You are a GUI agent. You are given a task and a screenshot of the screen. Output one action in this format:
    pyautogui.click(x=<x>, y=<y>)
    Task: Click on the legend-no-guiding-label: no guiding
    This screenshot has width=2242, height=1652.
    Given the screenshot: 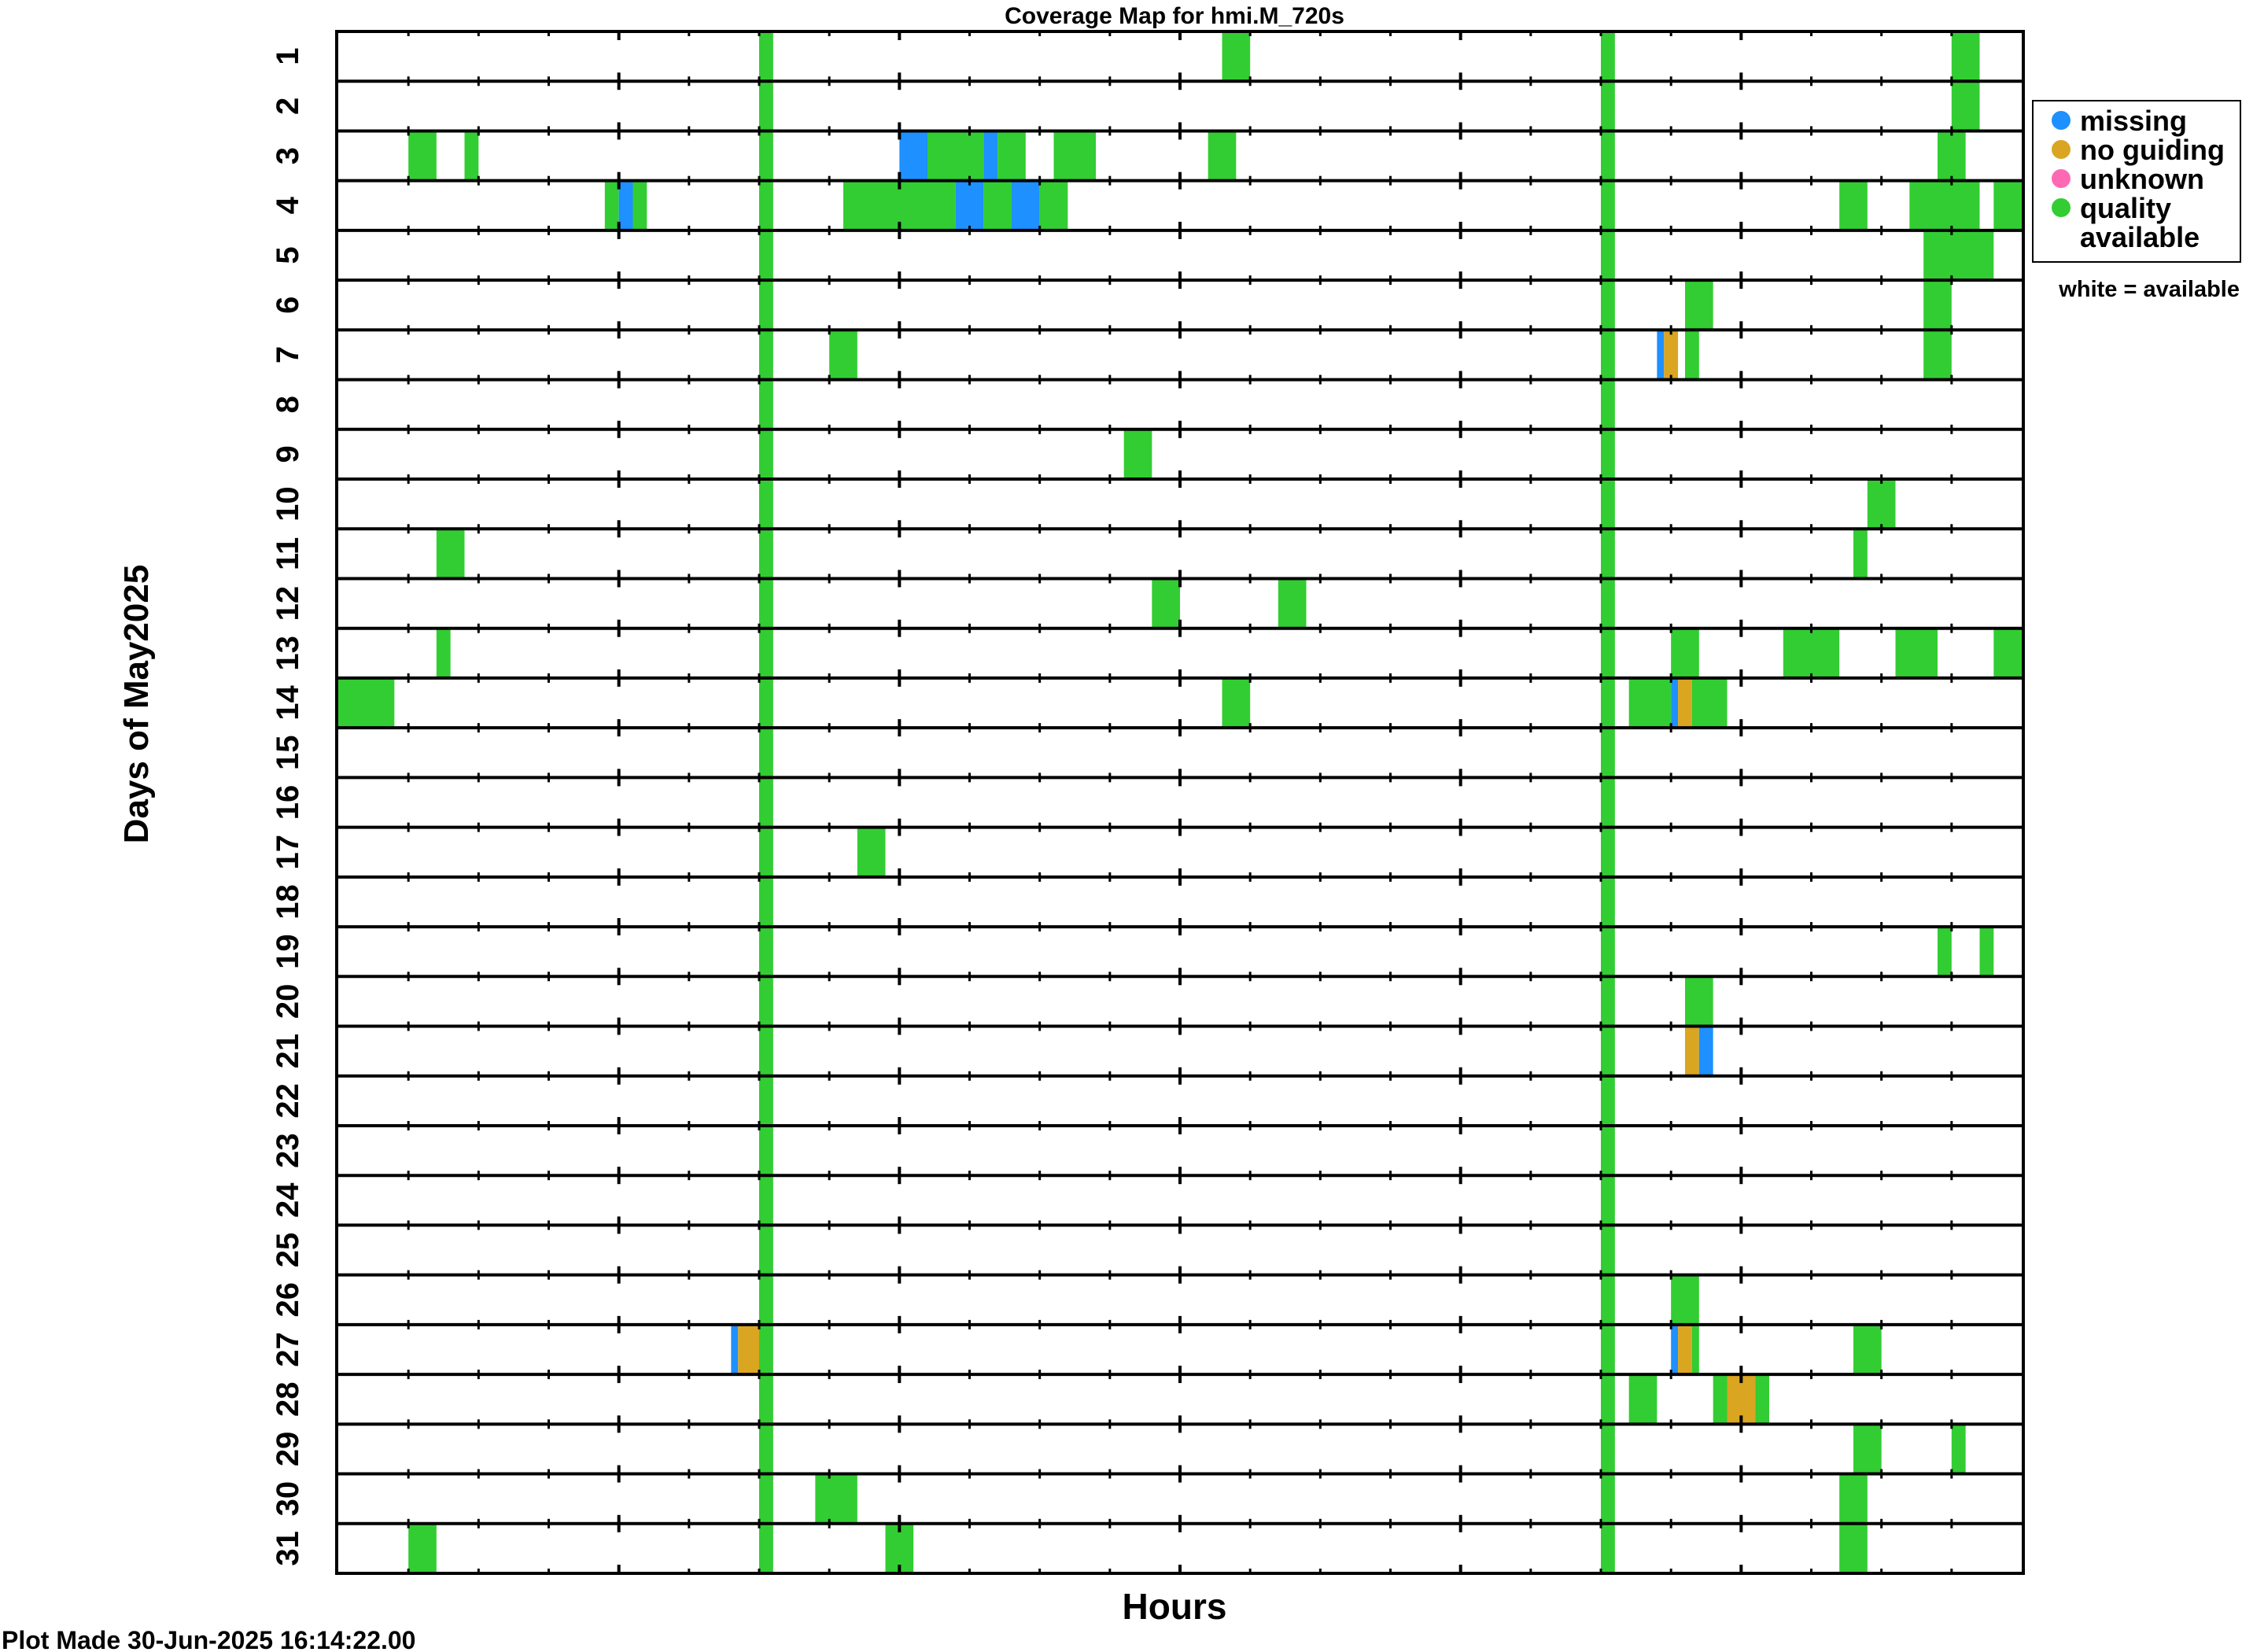 What is the action you would take?
    pyautogui.click(x=2152, y=150)
    